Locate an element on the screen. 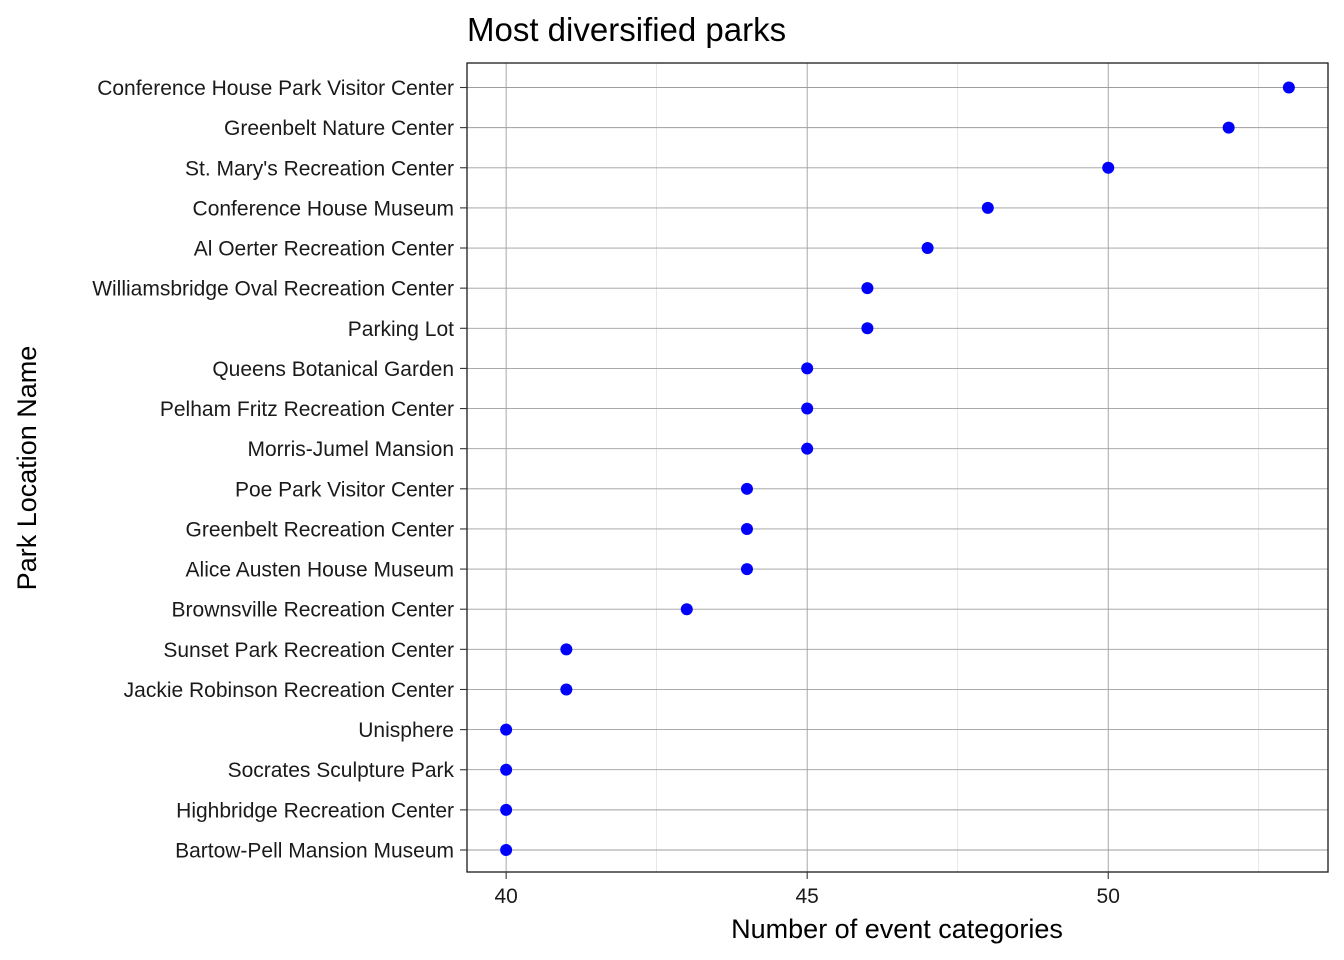  y-tick-label: Morris-Jumel Mansion is located at coordinates (350, 449).